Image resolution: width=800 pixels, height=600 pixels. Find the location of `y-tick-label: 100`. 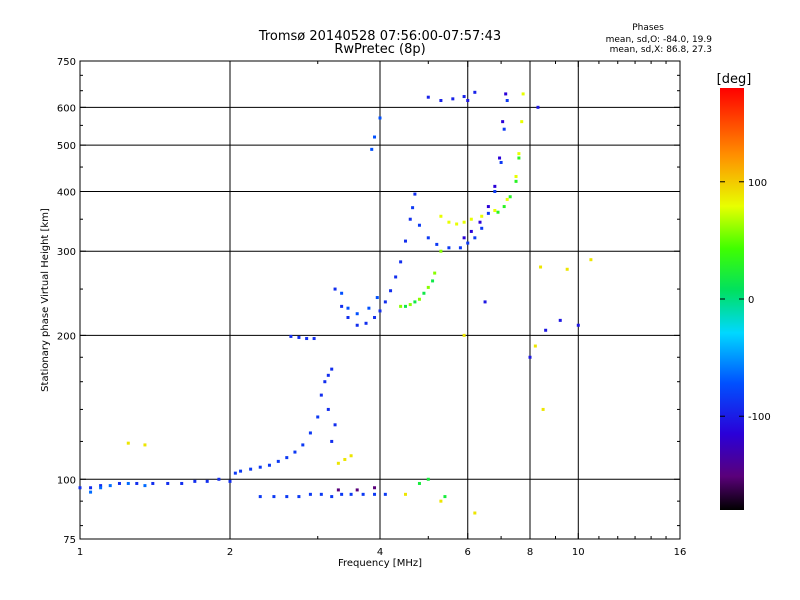

y-tick-label: 100 is located at coordinates (66, 480).